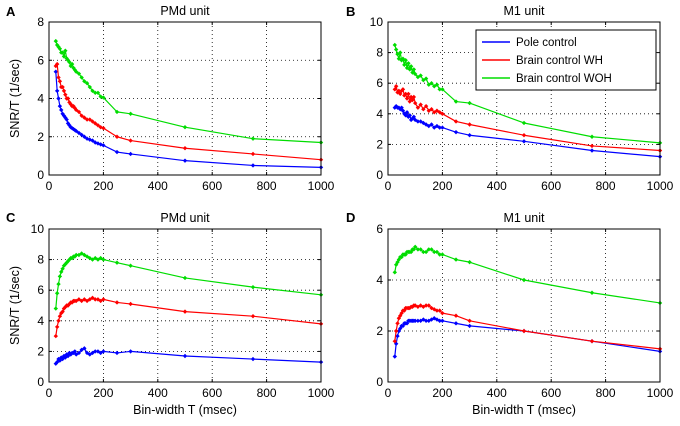 The image size is (680, 426). What do you see at coordinates (15, 98) in the screenshot?
I see `y-axis-label: SNR/T (1/sec)` at bounding box center [15, 98].